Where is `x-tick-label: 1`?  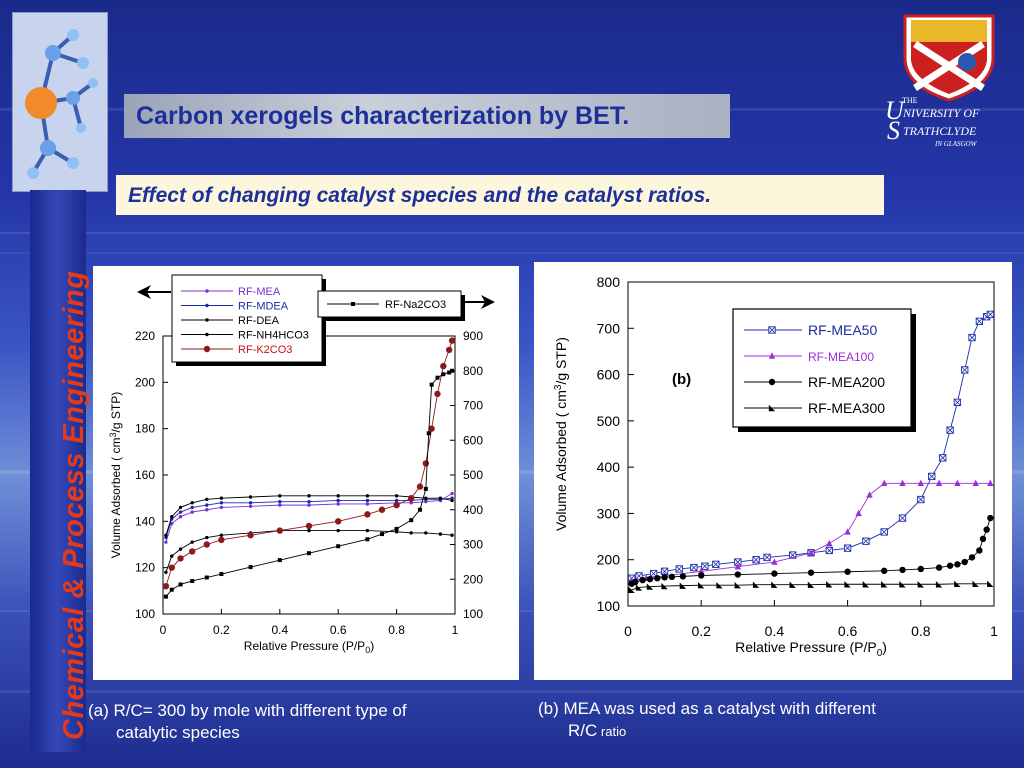
x-tick-label: 1 is located at coordinates (455, 630).